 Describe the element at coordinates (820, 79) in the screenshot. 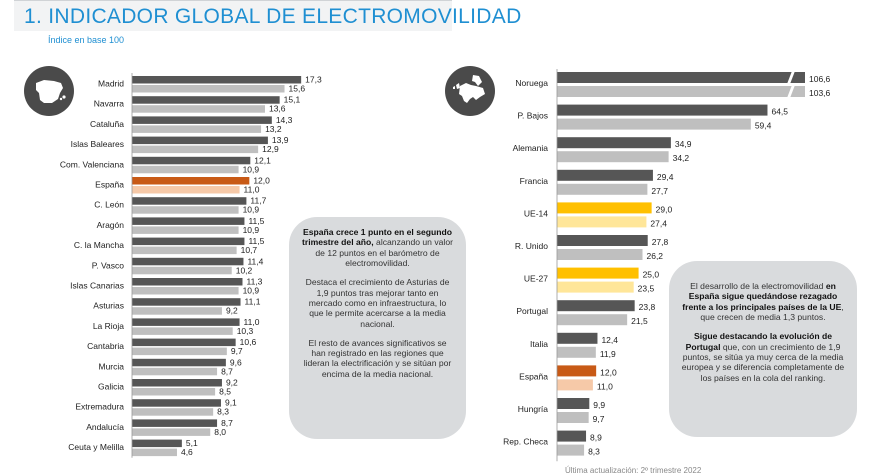

I see `value-label: 106,6` at that location.